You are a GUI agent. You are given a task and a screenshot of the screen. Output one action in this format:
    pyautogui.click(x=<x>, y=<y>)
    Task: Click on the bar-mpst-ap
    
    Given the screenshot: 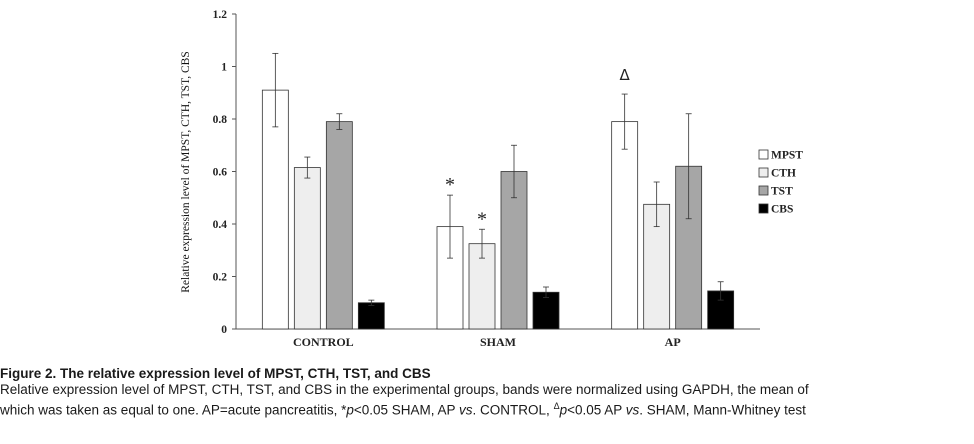 What is the action you would take?
    pyautogui.click(x=625, y=225)
    